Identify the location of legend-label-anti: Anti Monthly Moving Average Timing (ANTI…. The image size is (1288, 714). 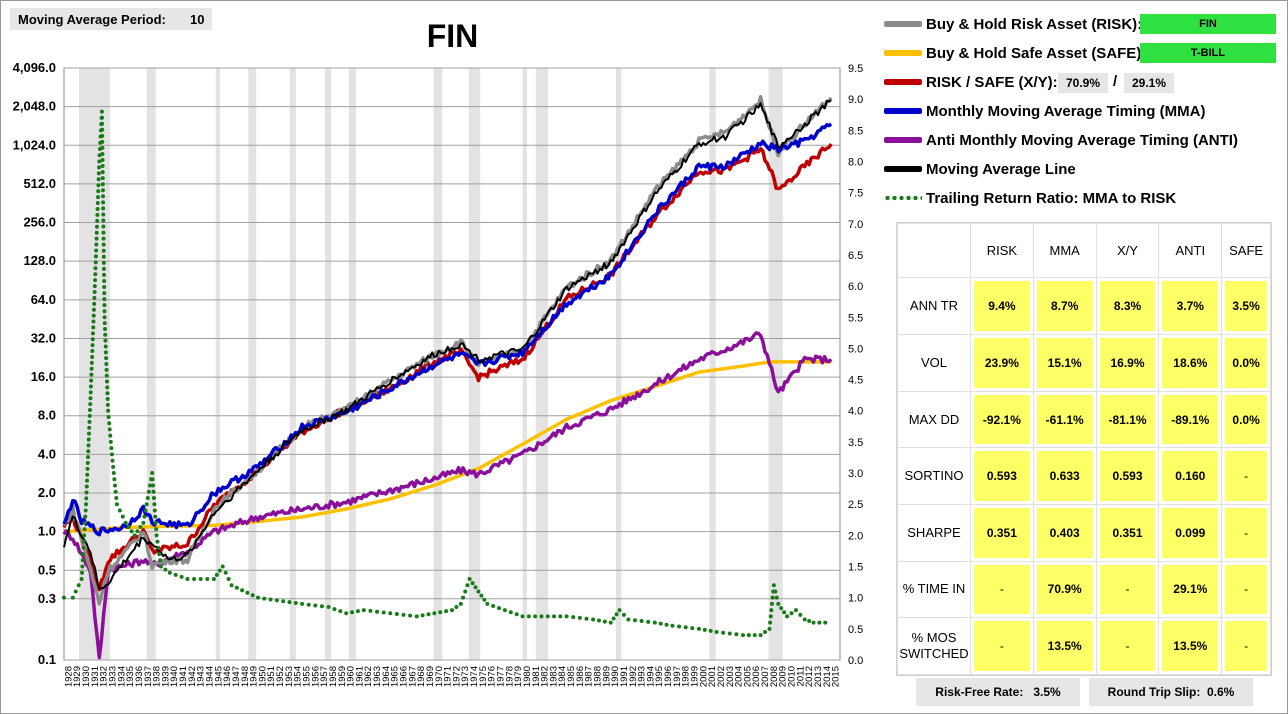
(1082, 140).